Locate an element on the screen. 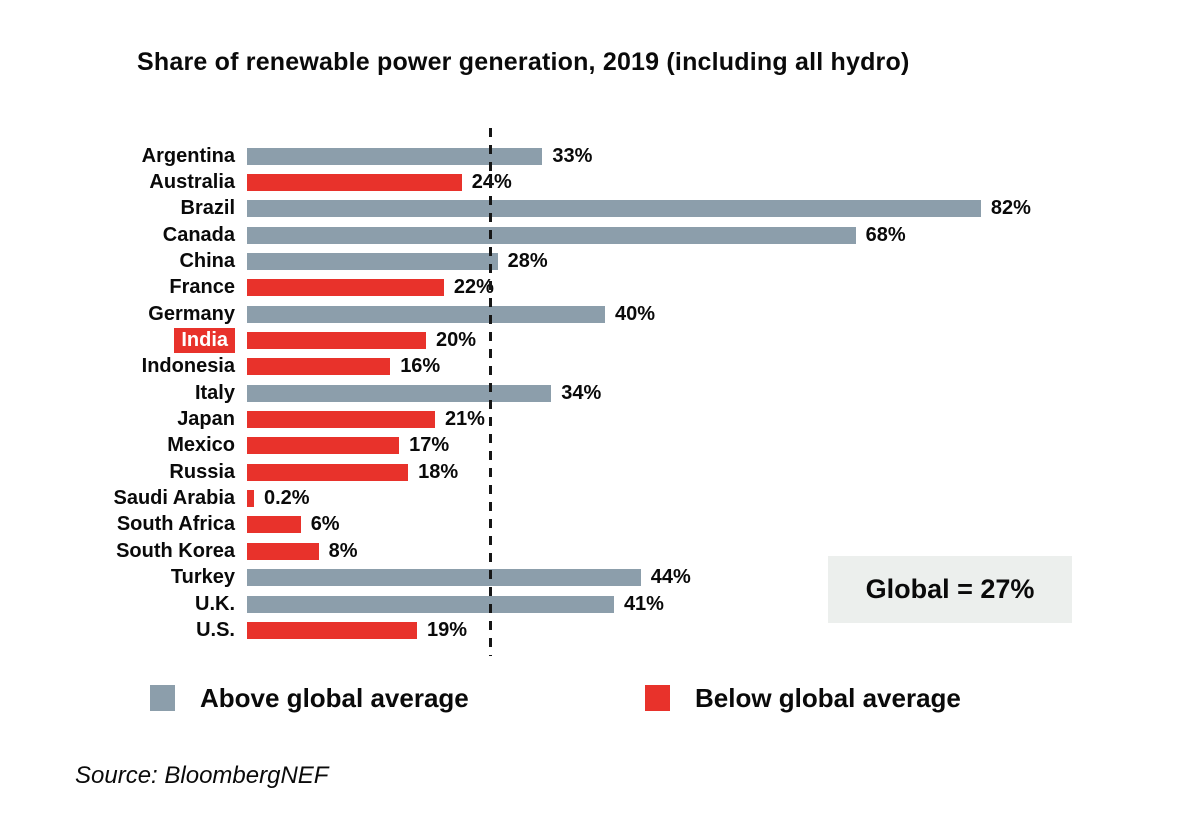 Image resolution: width=1200 pixels, height=839 pixels. country-label: Saudi Arabia is located at coordinates (174, 498).